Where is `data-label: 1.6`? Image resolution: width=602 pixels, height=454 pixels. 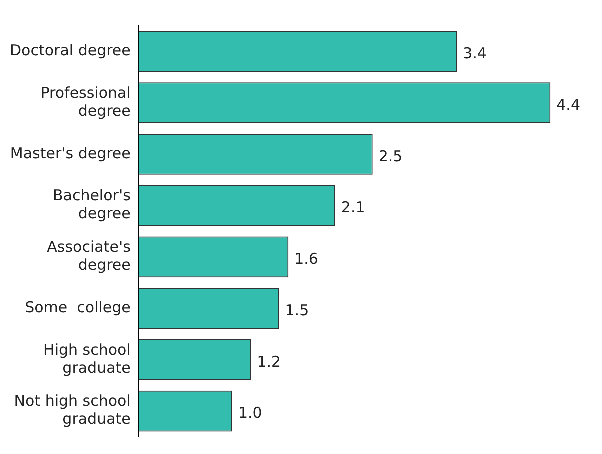
data-label: 1.6 is located at coordinates (306, 259).